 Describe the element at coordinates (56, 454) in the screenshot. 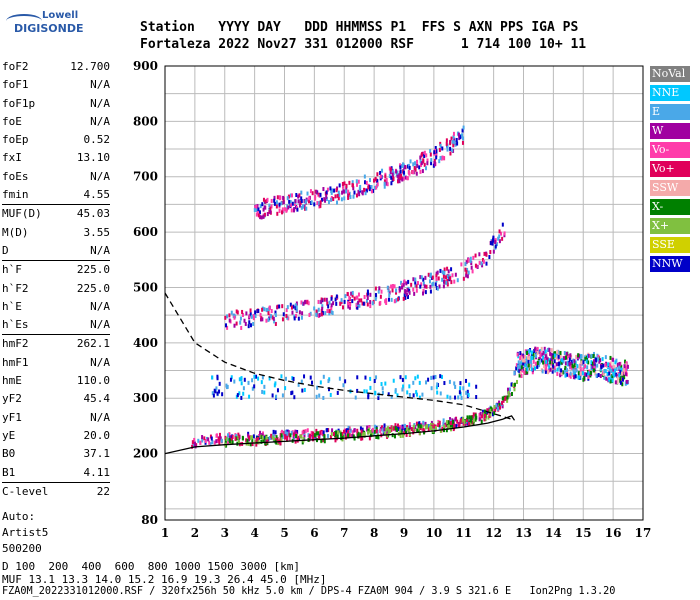

I see `param-row: B0 37.1` at that location.